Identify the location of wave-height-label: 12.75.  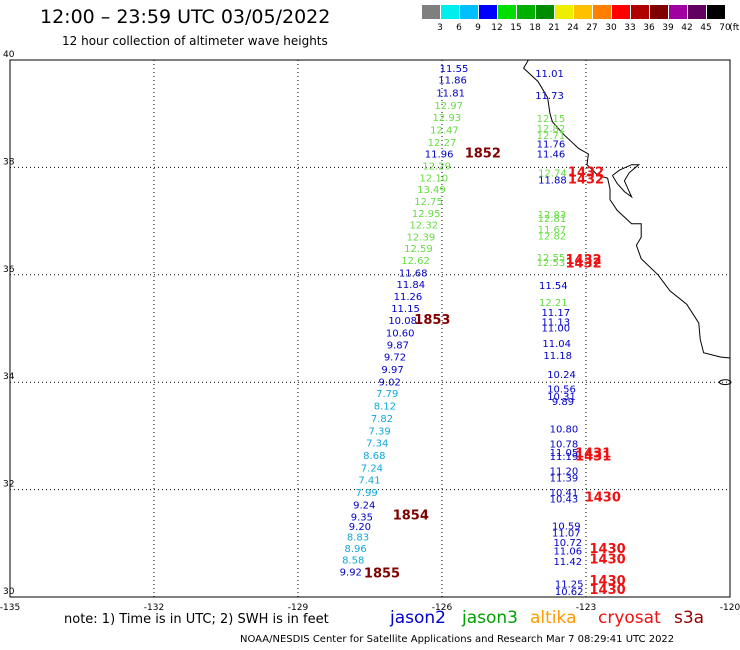
(428, 202).